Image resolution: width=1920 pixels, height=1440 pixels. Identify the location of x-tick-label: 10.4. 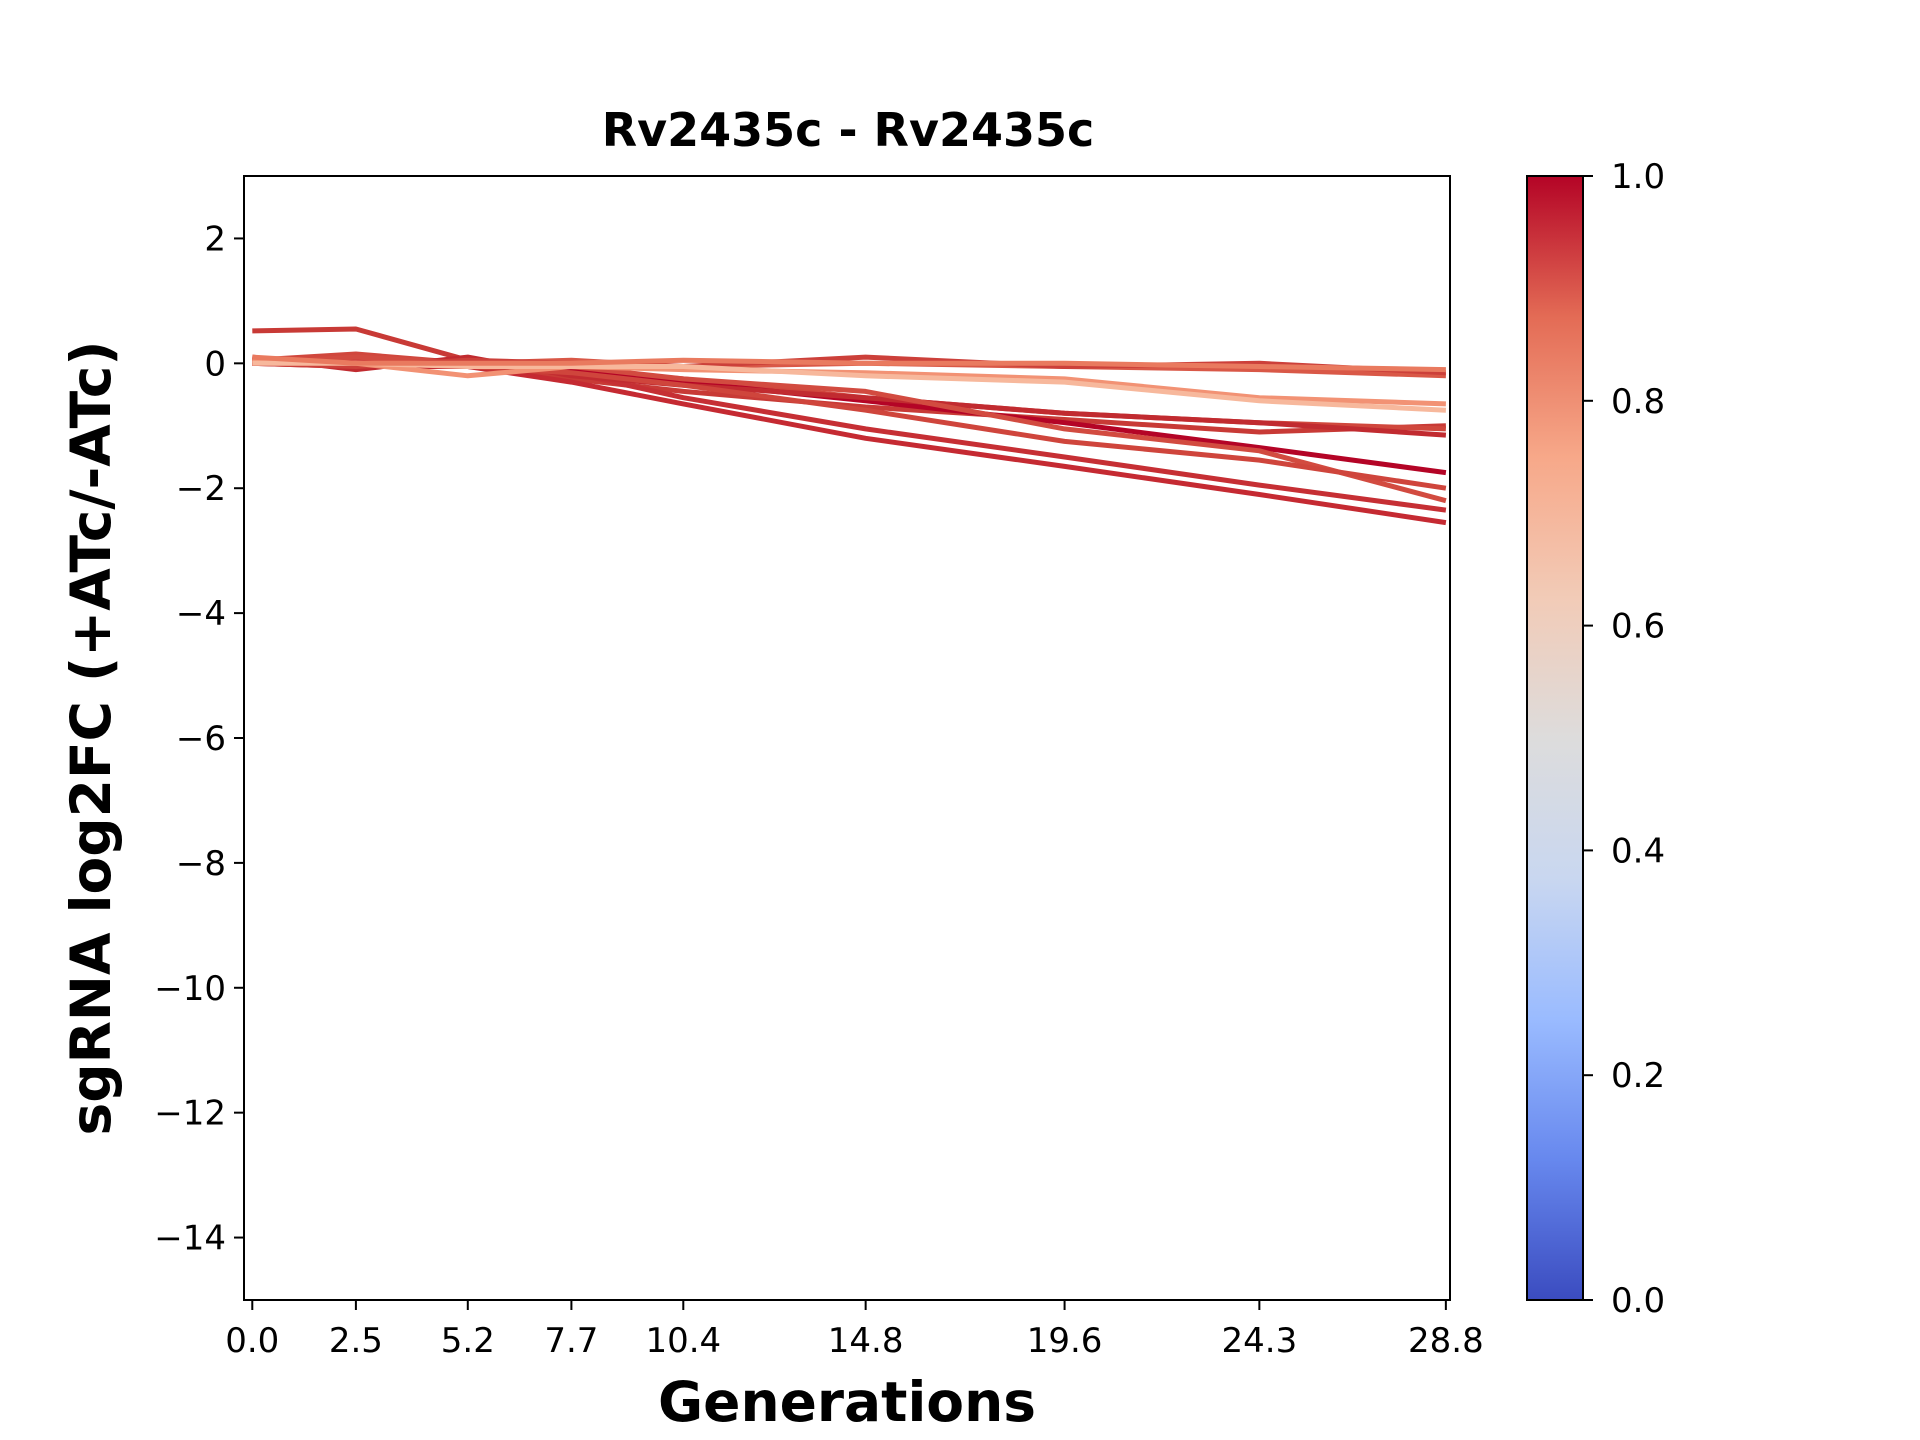
(683, 1341).